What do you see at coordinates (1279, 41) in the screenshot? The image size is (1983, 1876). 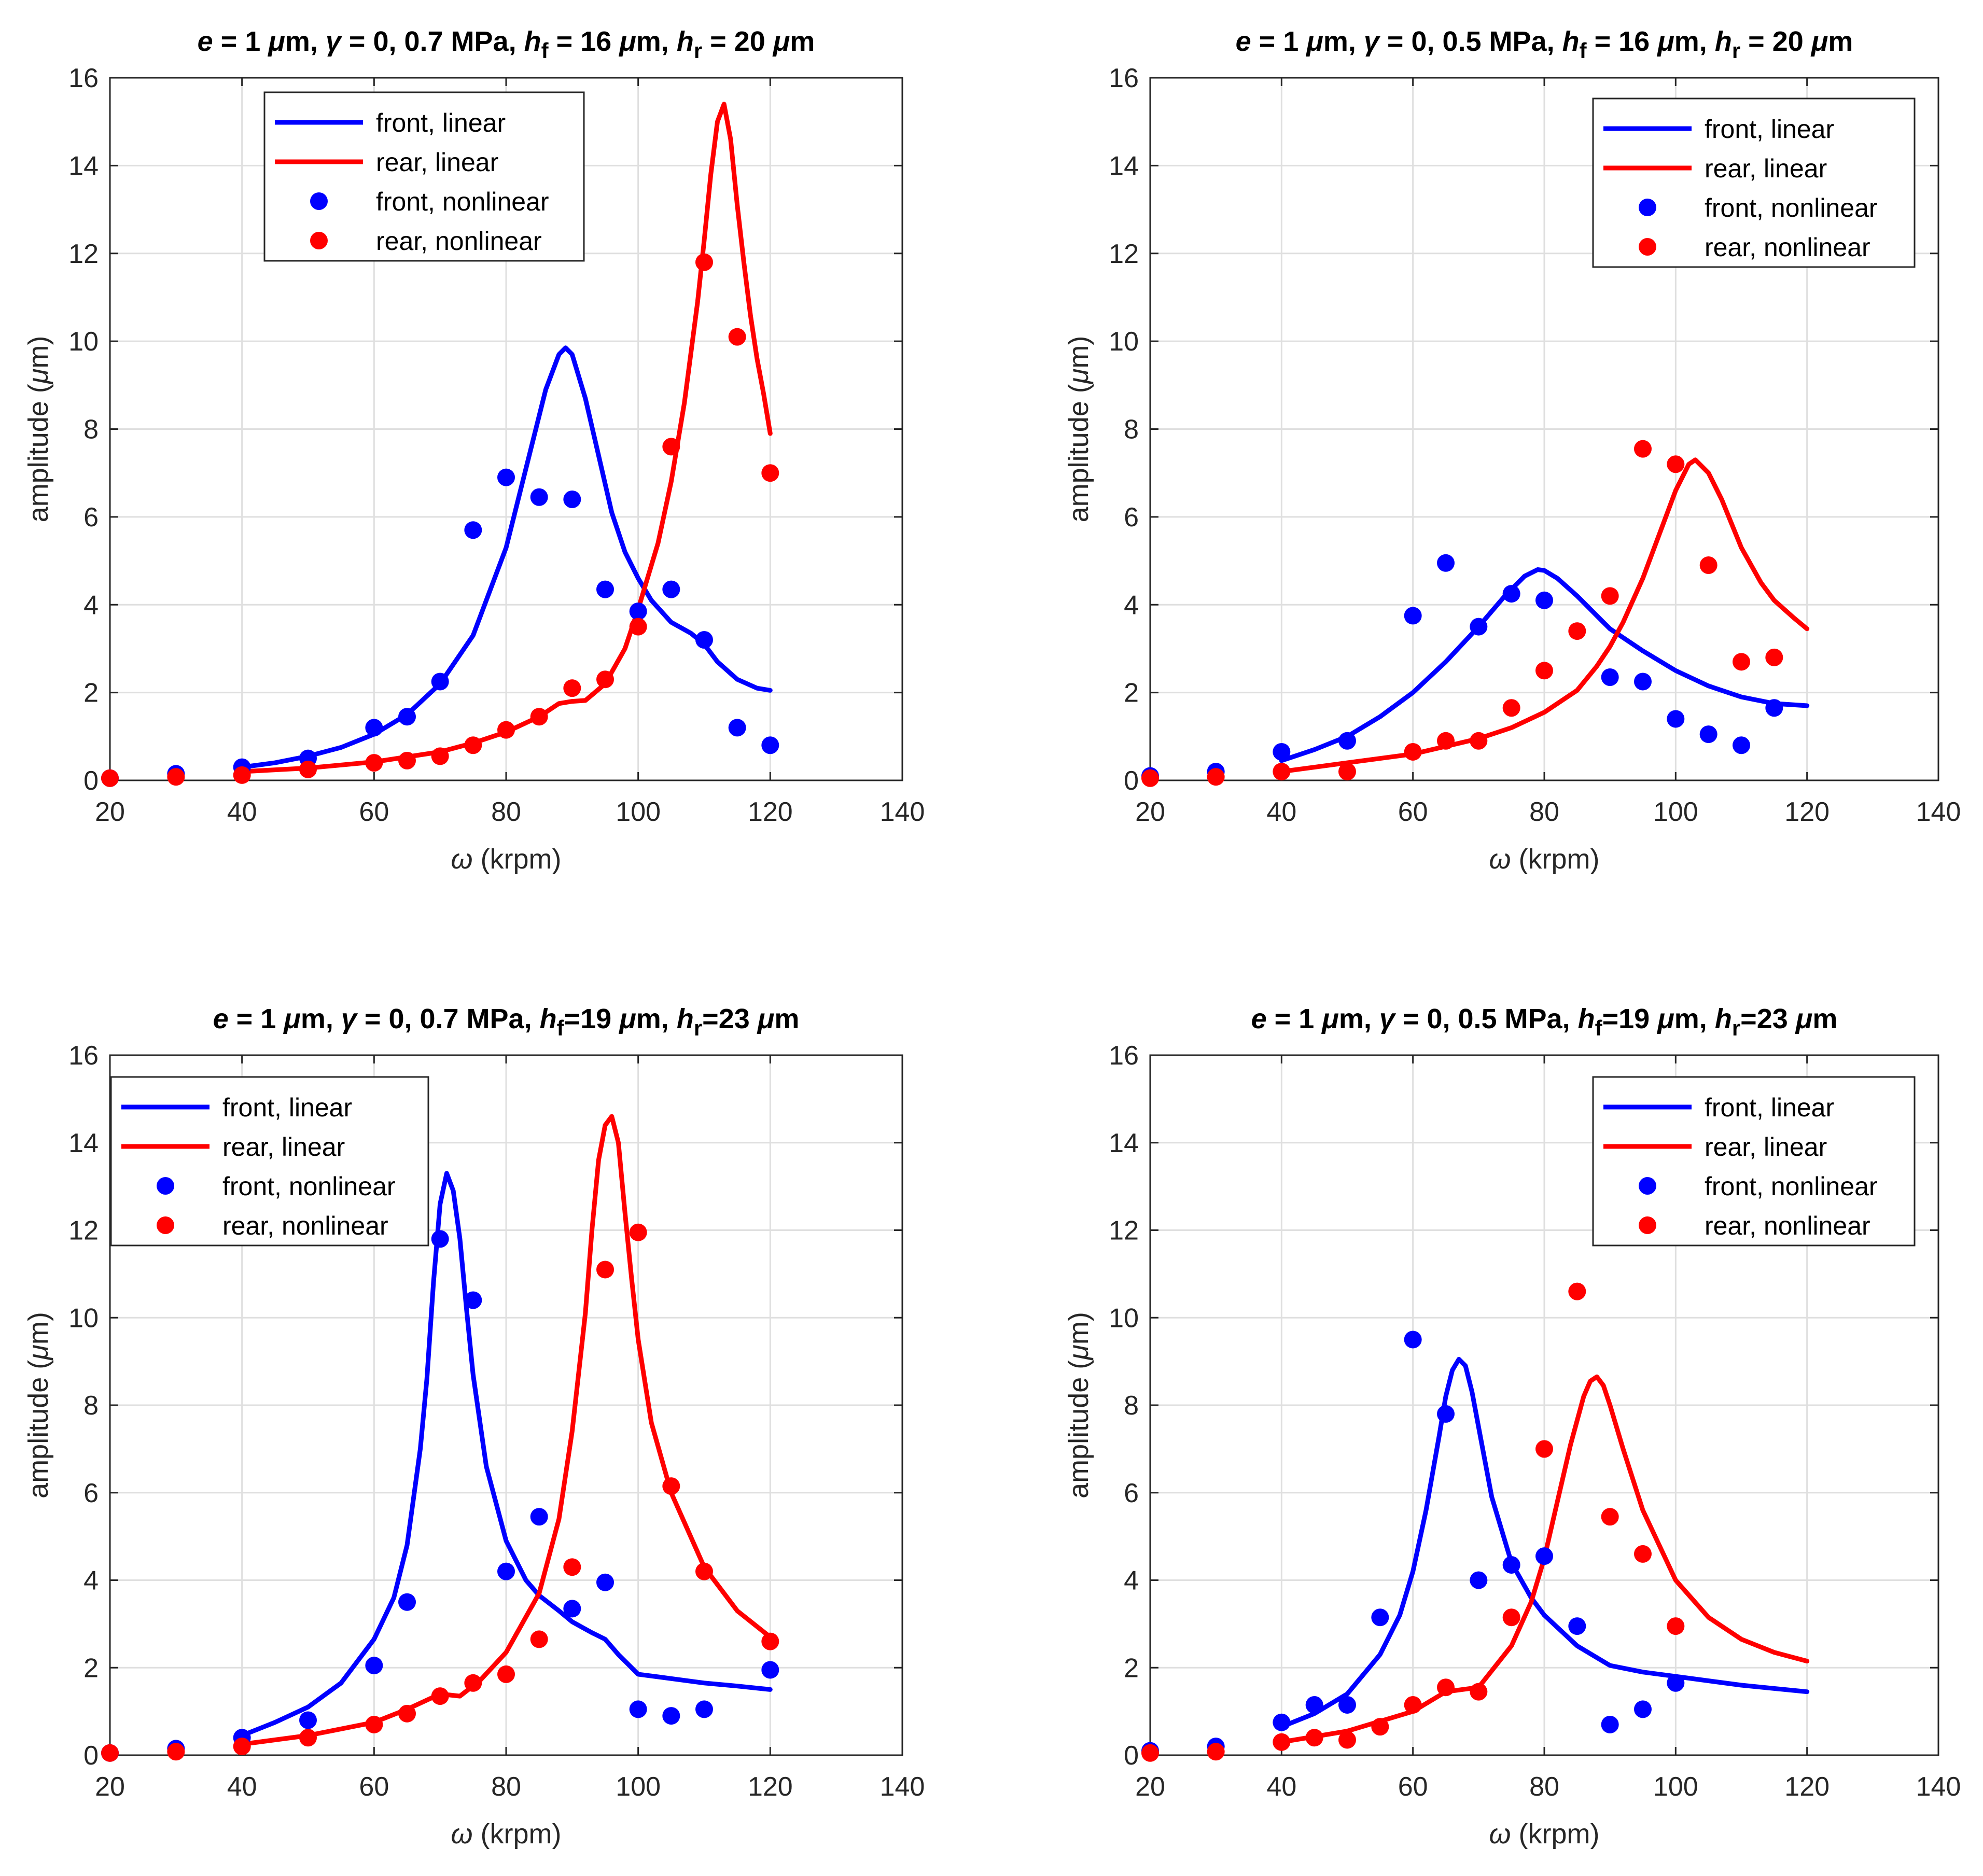 I see `text-part: = 1` at bounding box center [1279, 41].